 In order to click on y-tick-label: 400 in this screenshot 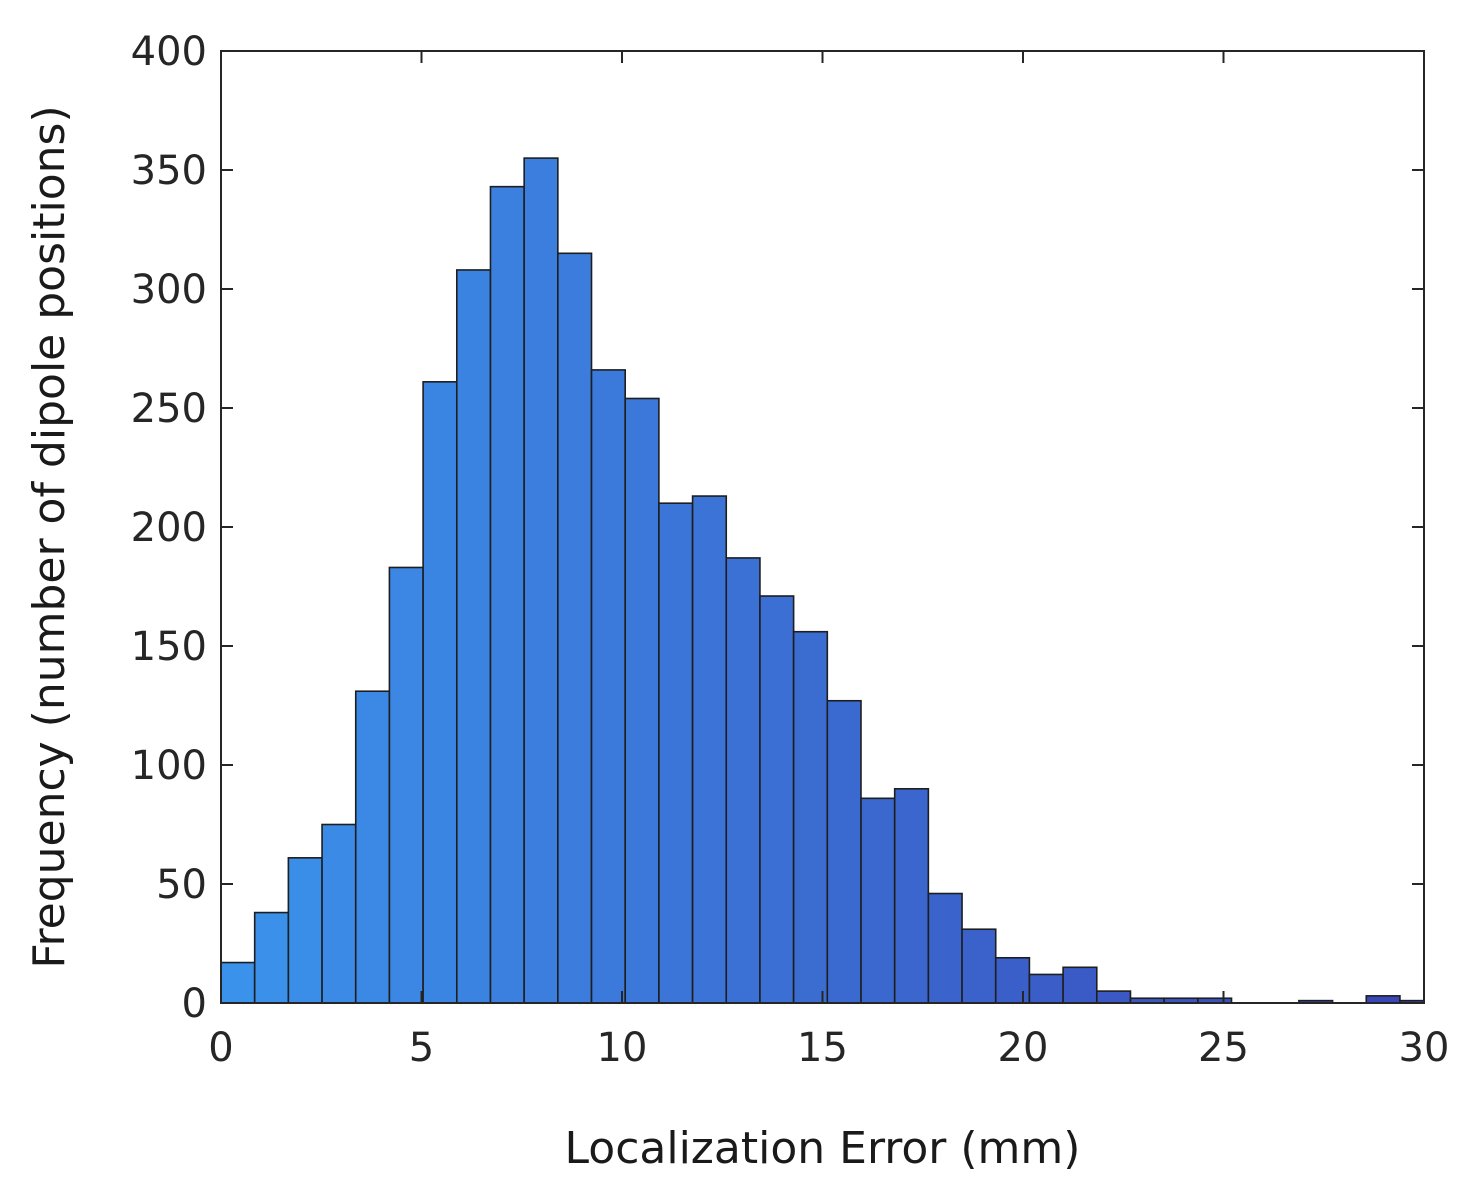, I will do `click(169, 52)`.